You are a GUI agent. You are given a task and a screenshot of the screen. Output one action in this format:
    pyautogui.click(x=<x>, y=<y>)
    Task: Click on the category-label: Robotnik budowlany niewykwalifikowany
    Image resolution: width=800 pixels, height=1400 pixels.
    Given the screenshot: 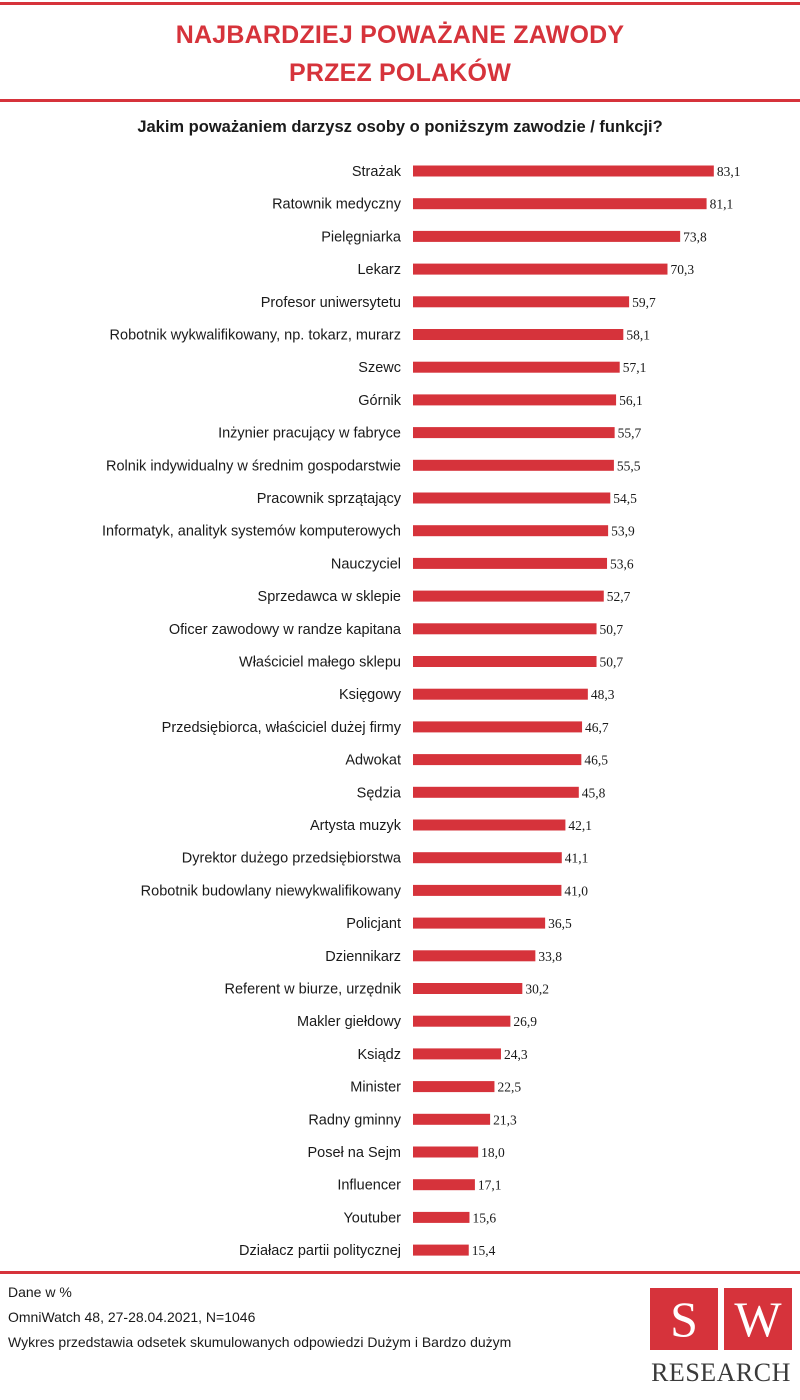 What is the action you would take?
    pyautogui.click(x=271, y=891)
    